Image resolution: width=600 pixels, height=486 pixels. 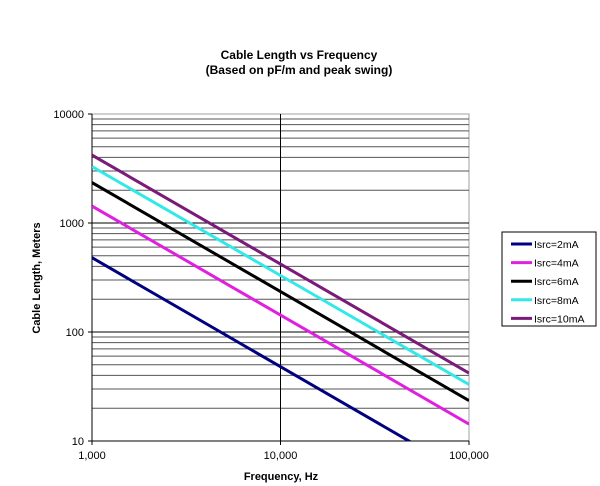 I want to click on legend-label: Isrc=2mA, so click(x=556, y=245).